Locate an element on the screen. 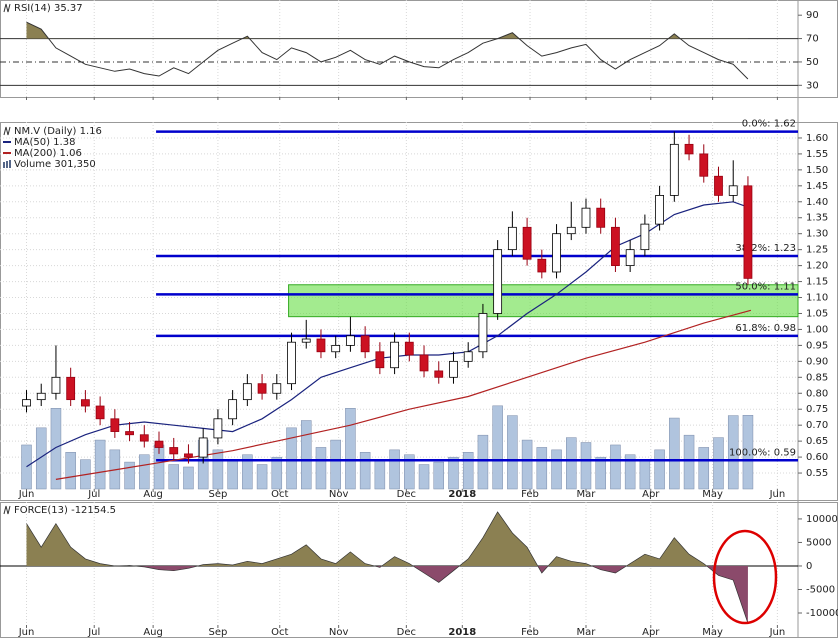  x-tick-label: Dec is located at coordinates (406, 632).